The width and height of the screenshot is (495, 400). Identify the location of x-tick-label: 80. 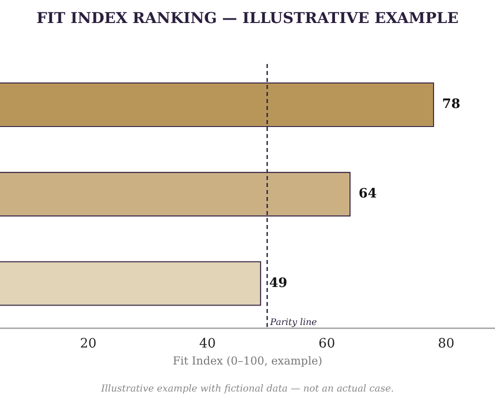
(446, 344).